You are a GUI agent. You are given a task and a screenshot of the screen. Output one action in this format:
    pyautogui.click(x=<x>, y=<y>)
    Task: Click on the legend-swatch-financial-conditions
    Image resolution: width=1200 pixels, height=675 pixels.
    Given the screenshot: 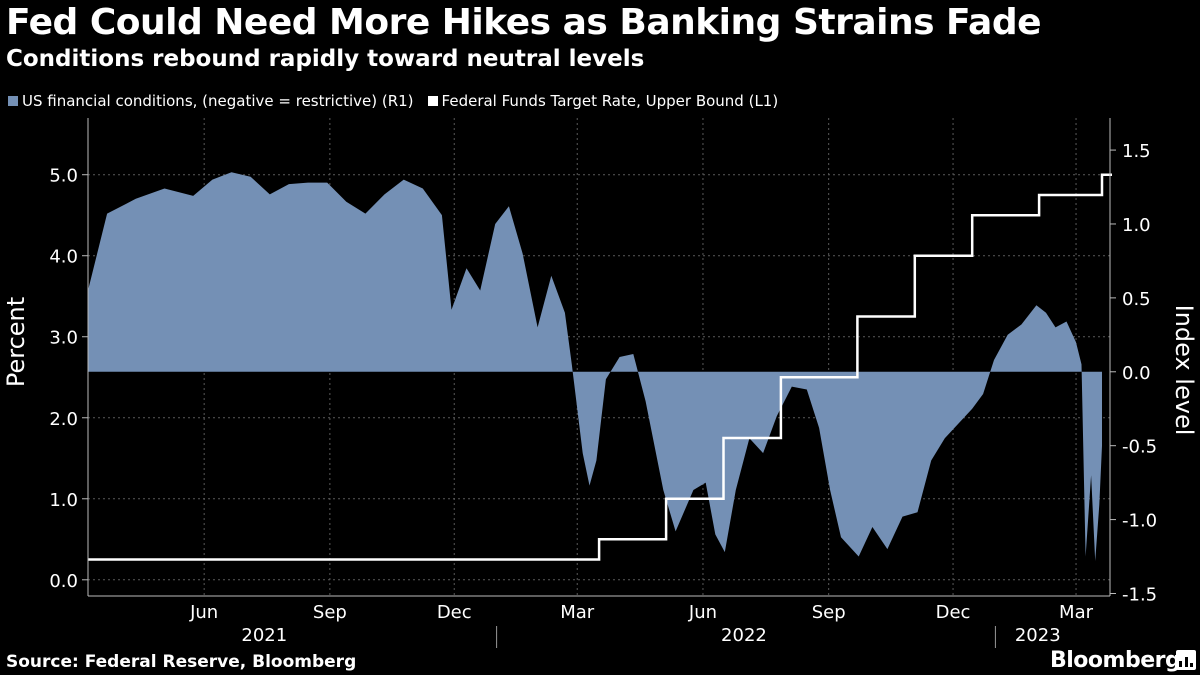 What is the action you would take?
    pyautogui.click(x=13, y=101)
    